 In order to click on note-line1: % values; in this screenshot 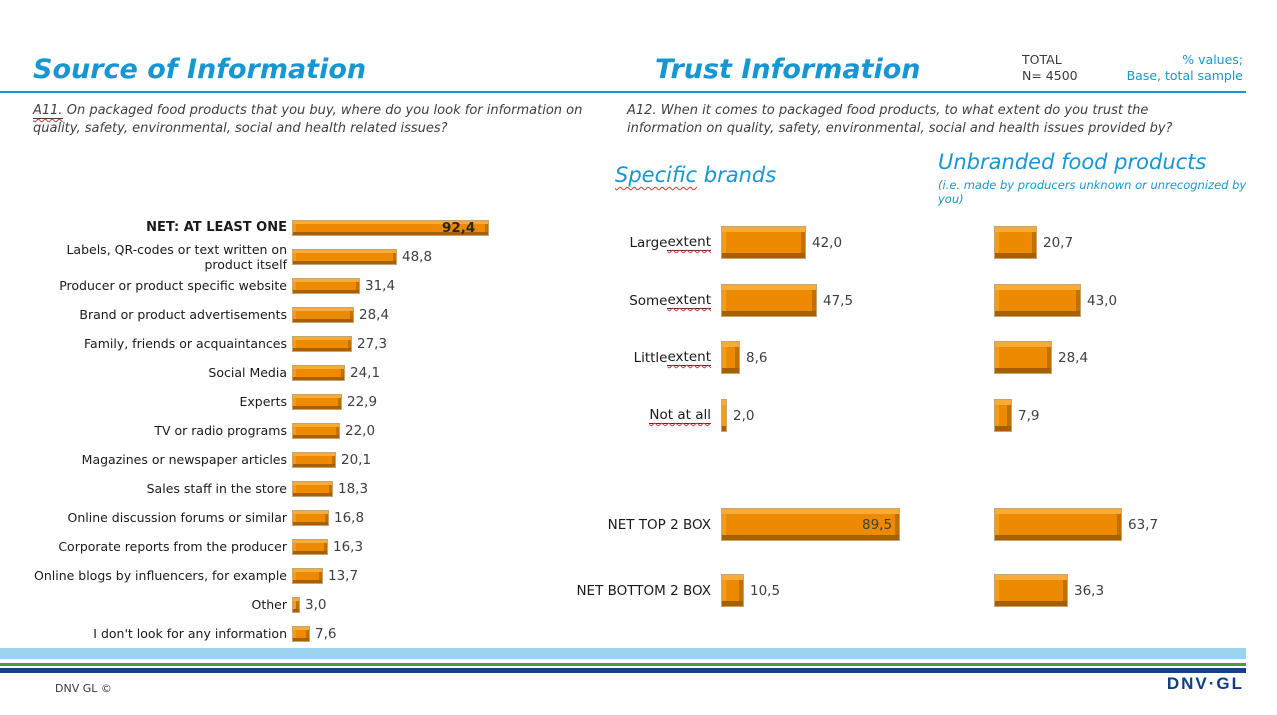, I will do `click(1212, 59)`.